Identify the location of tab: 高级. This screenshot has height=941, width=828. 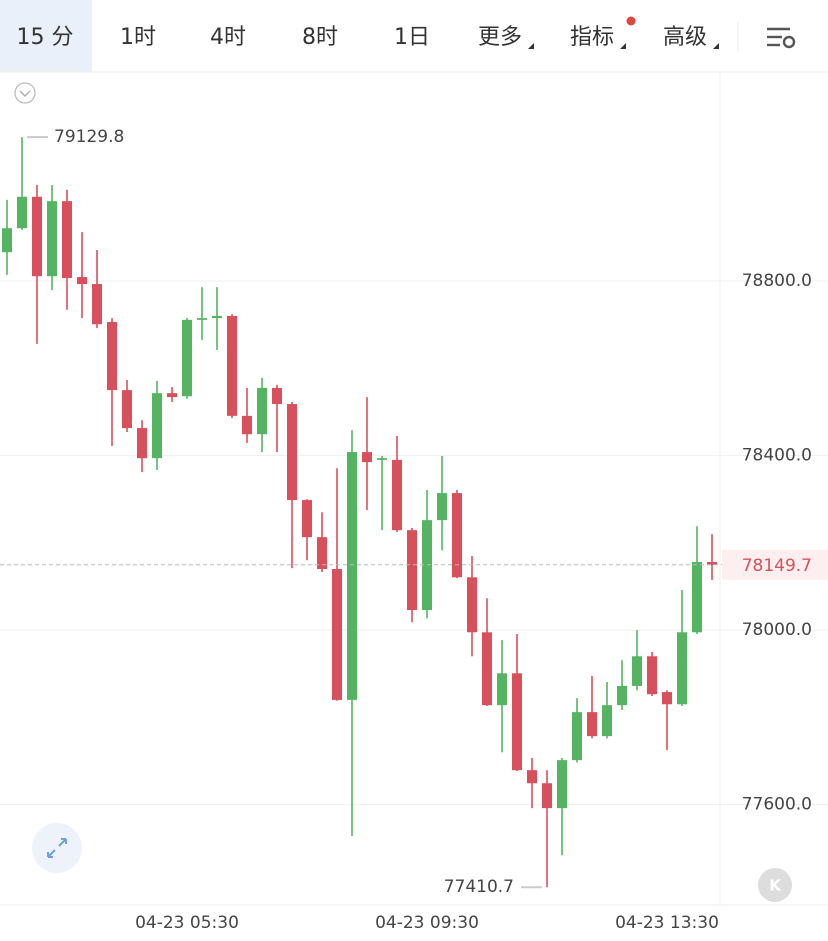
(685, 37).